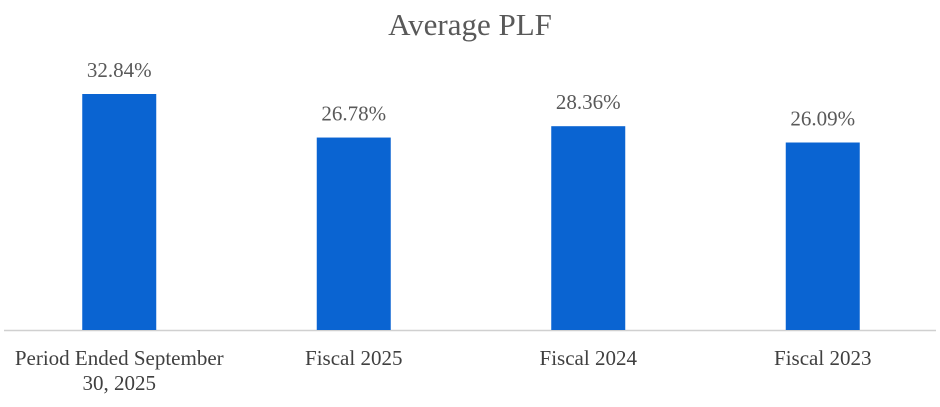 The image size is (940, 407). I want to click on data-label: 28.36%, so click(588, 102).